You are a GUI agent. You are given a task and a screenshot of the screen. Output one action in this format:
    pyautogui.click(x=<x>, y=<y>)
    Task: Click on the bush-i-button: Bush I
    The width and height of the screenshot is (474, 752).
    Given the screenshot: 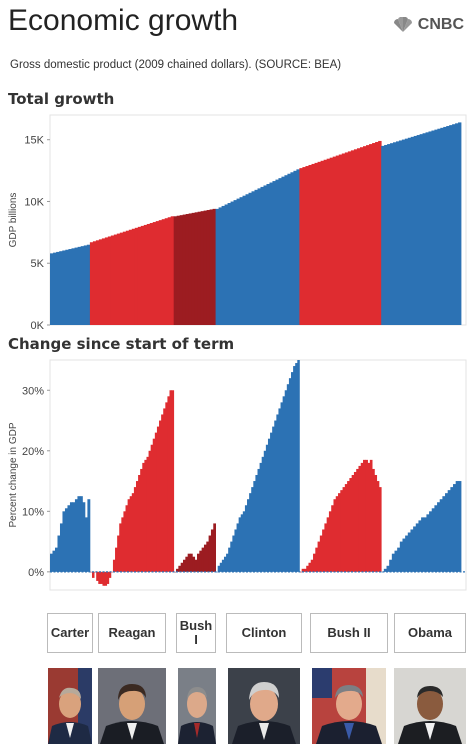 What is the action you would take?
    pyautogui.click(x=196, y=633)
    